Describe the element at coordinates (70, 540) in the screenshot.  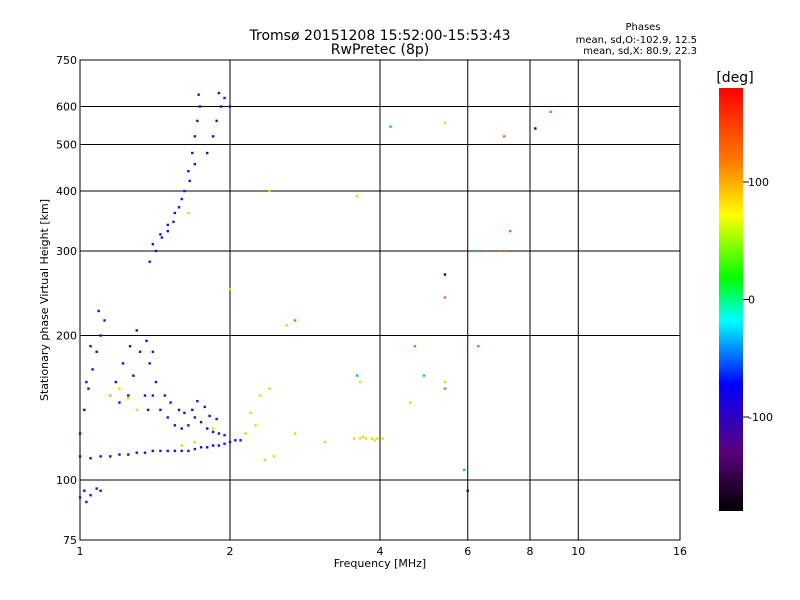
I see `y-tick-label: 75` at that location.